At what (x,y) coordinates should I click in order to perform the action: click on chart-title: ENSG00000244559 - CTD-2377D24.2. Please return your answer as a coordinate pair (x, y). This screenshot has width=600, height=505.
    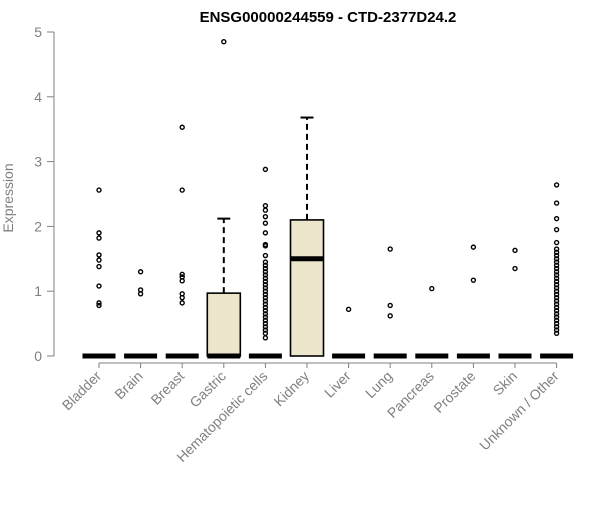
    Looking at the image, I should click on (328, 17).